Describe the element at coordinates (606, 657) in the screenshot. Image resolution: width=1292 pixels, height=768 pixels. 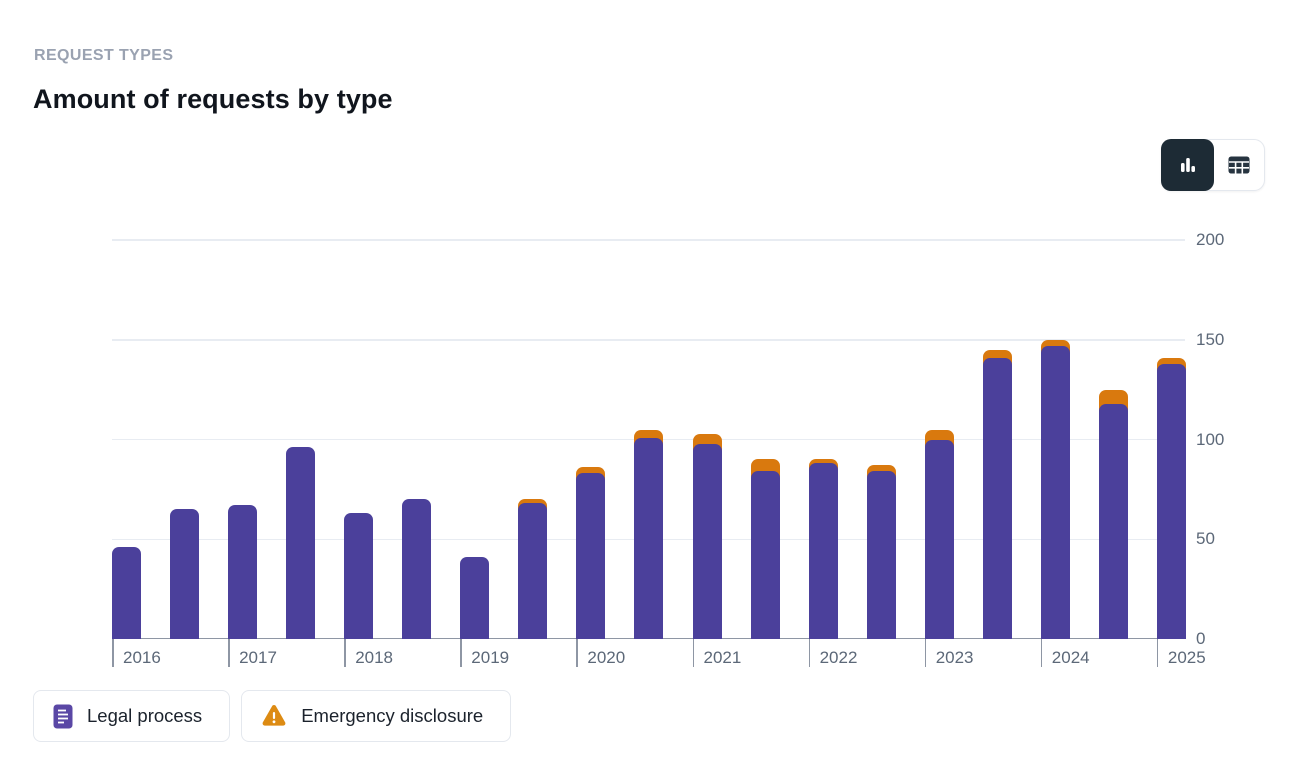
I see `x-label-2020: 2020` at that location.